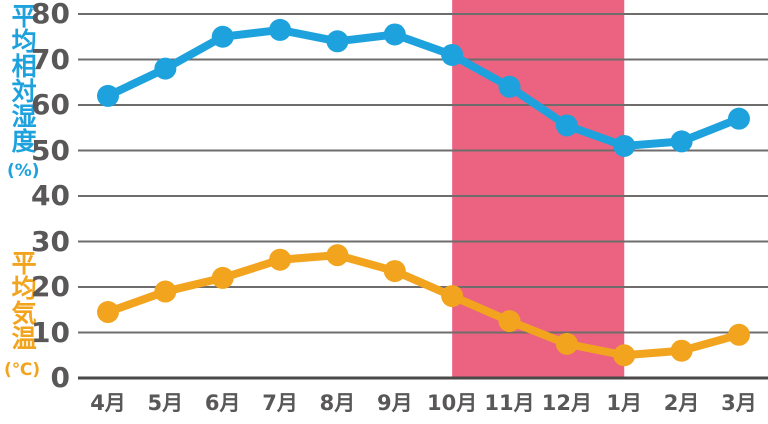 This screenshot has width=768, height=424. I want to click on humidity-point-1月, so click(624, 145).